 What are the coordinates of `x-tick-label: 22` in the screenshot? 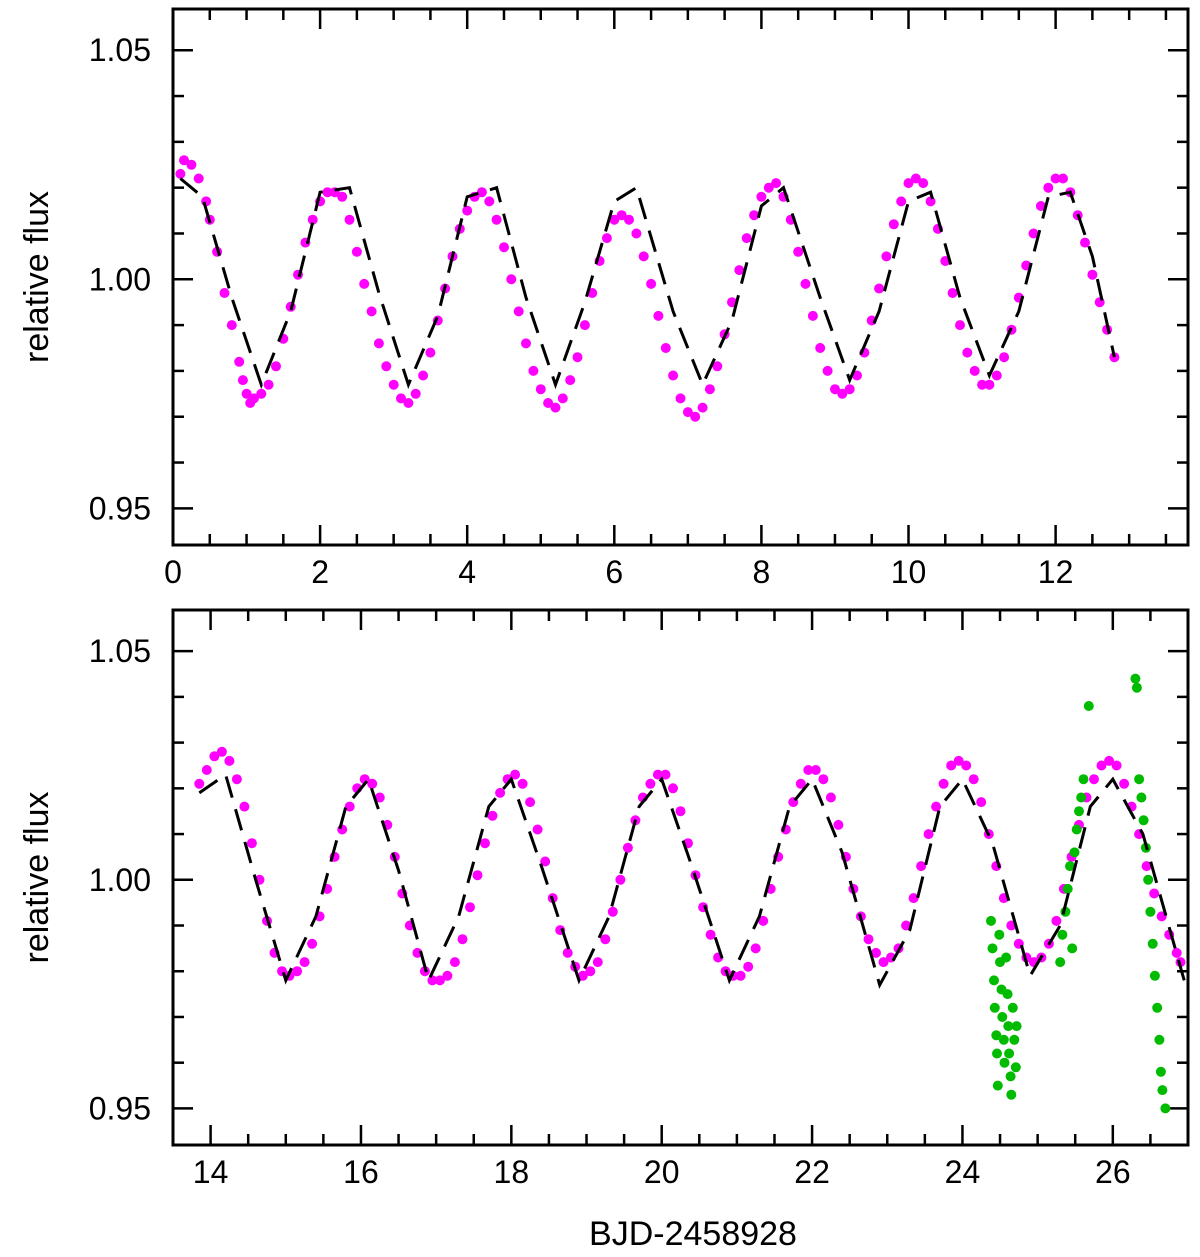 It's located at (812, 1172).